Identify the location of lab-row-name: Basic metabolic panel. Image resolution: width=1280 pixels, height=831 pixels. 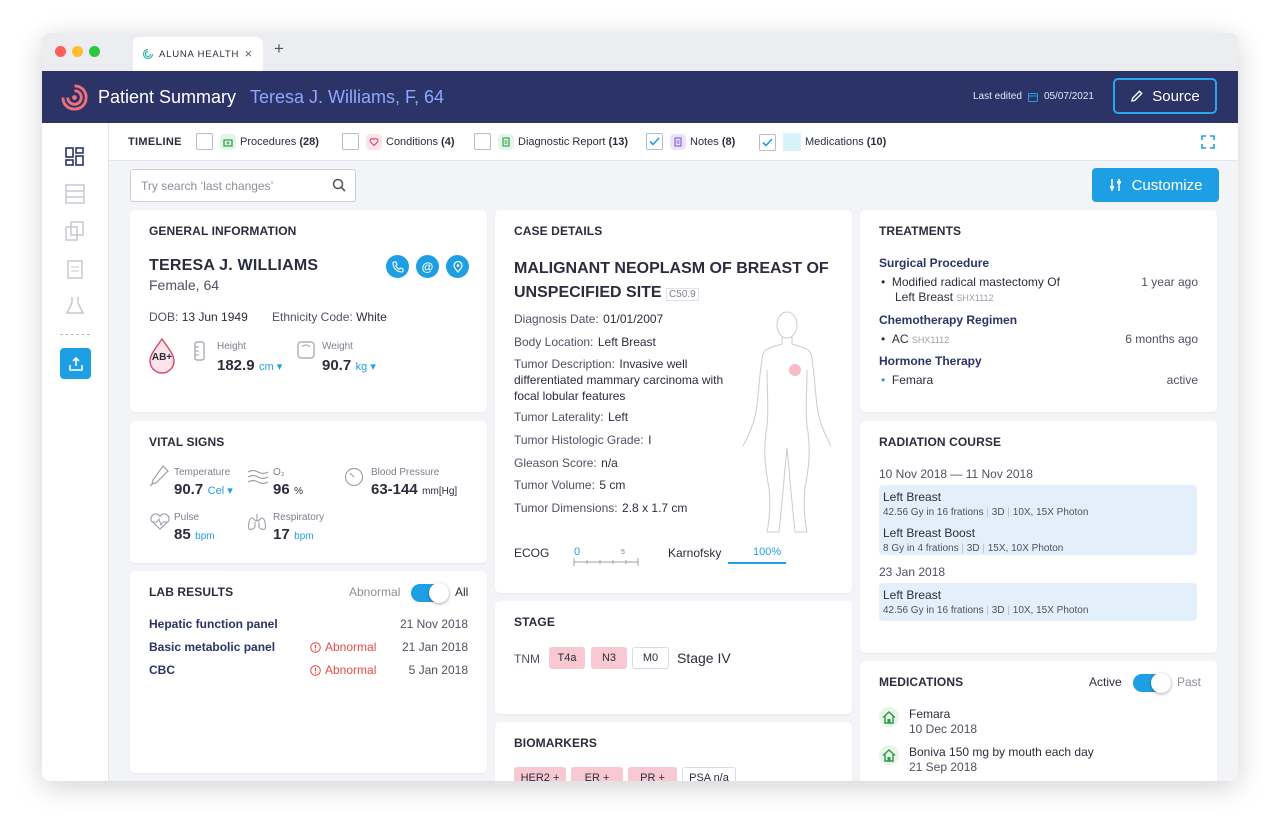
(212, 647).